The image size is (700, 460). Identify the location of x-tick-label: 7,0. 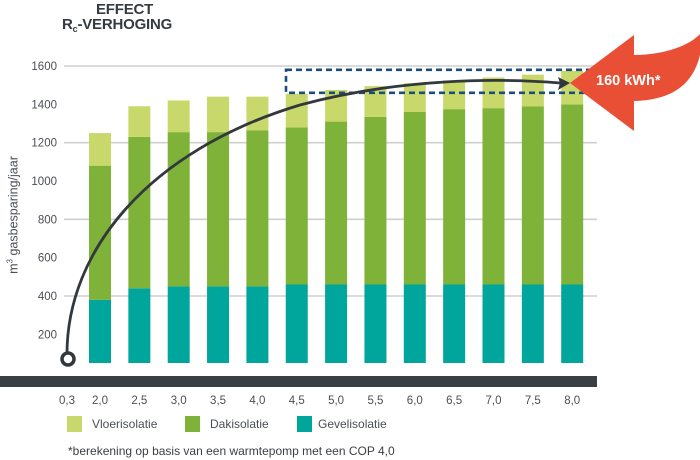
(494, 401).